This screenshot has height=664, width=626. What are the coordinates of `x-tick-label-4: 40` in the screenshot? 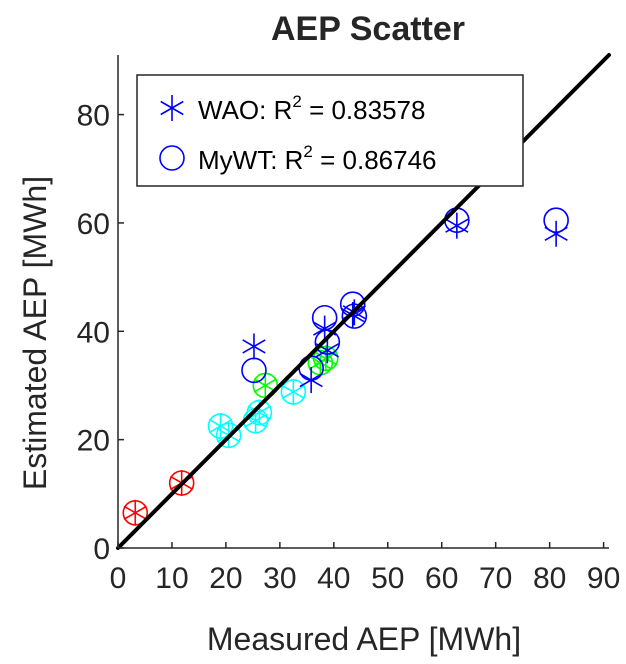 It's located at (333, 578).